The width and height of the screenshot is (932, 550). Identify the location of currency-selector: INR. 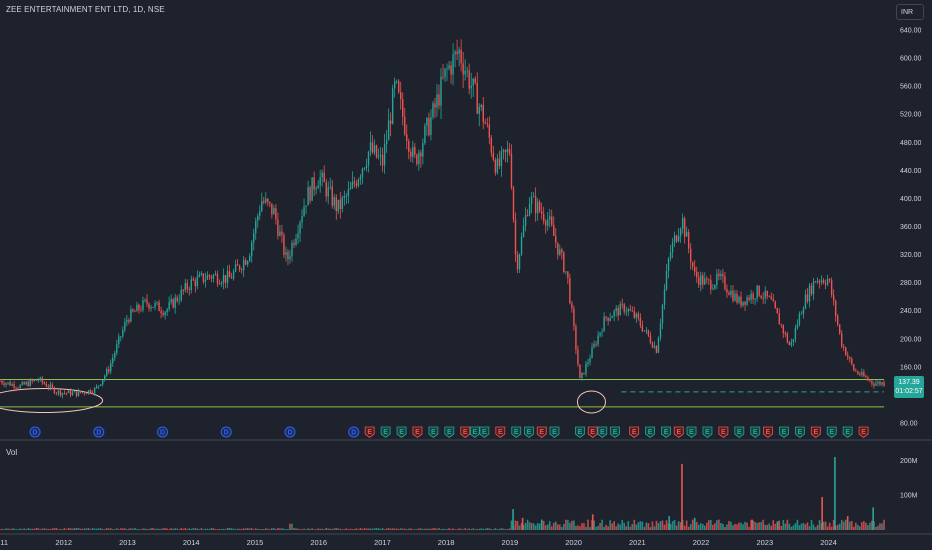
(910, 12).